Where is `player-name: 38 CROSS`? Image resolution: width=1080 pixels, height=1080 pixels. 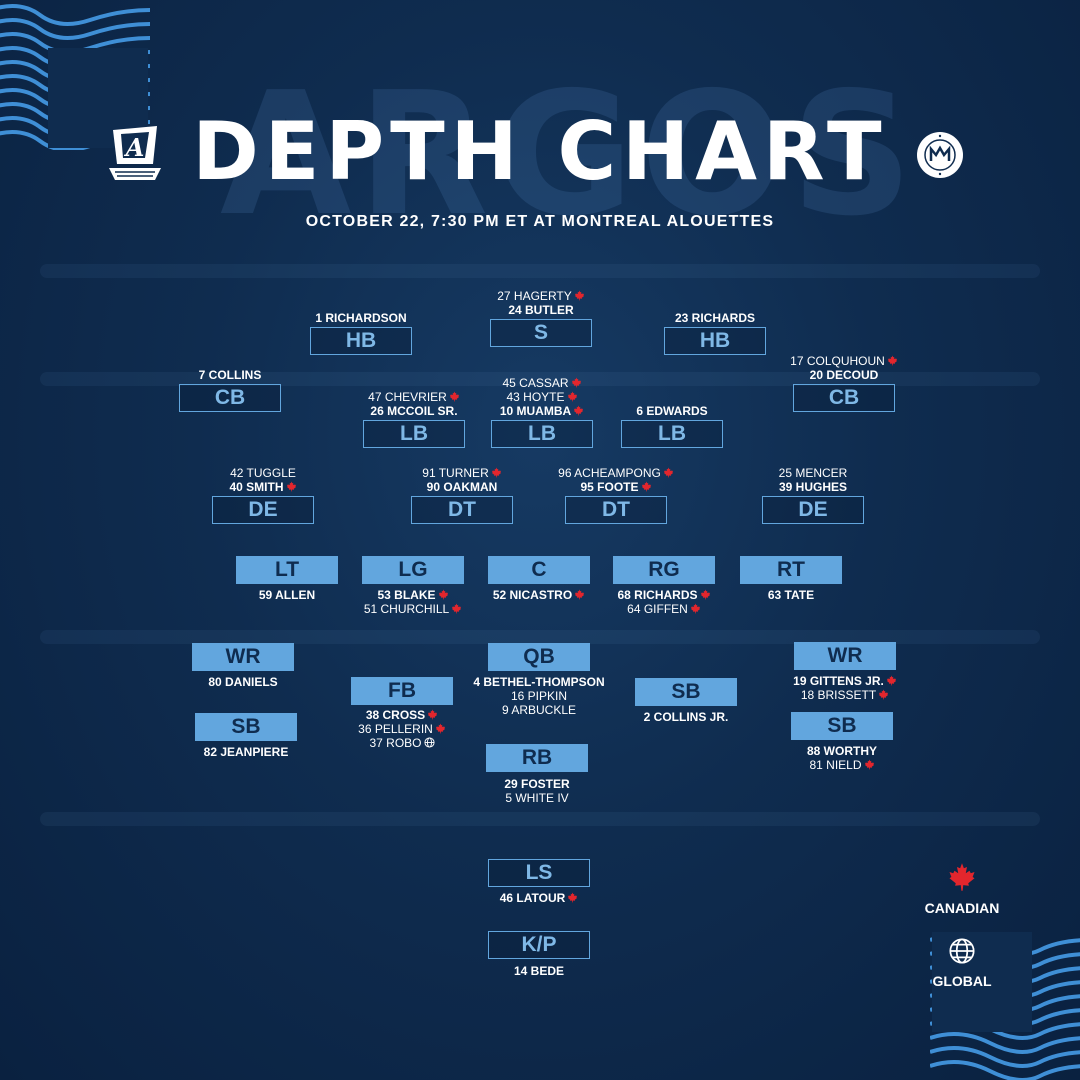
player-name: 38 CROSS is located at coordinates (402, 715).